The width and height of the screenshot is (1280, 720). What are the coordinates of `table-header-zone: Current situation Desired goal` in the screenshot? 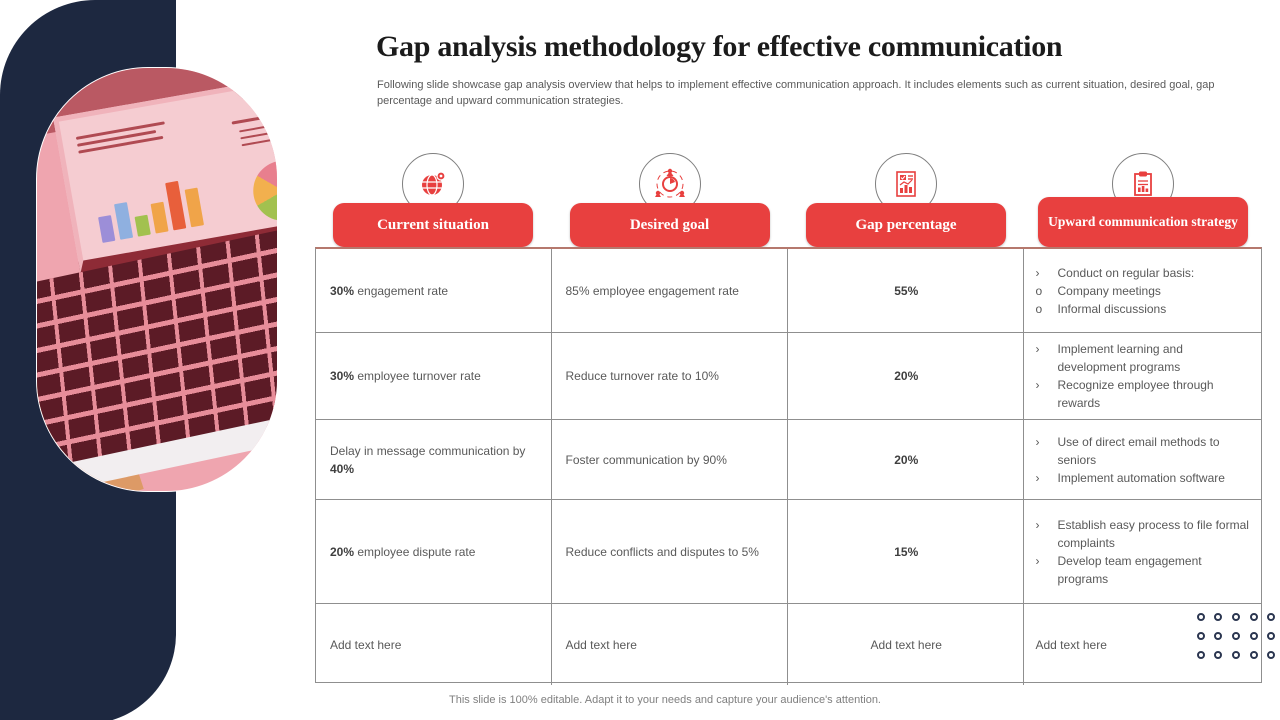 It's located at (788, 197).